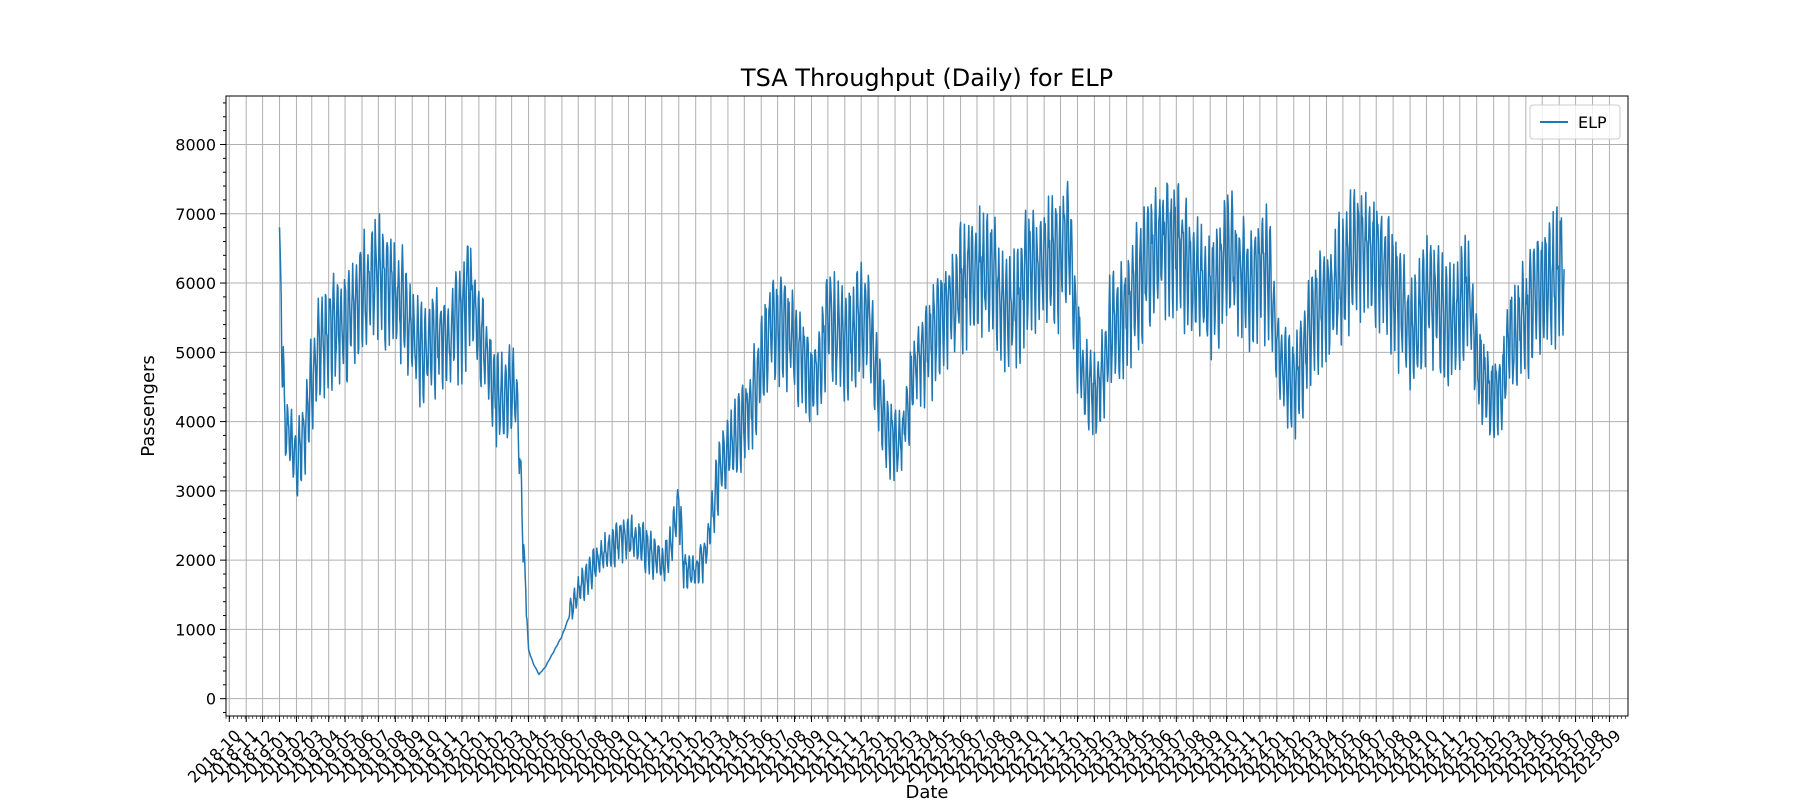  What do you see at coordinates (148, 406) in the screenshot?
I see `y-axis-label: Passengers` at bounding box center [148, 406].